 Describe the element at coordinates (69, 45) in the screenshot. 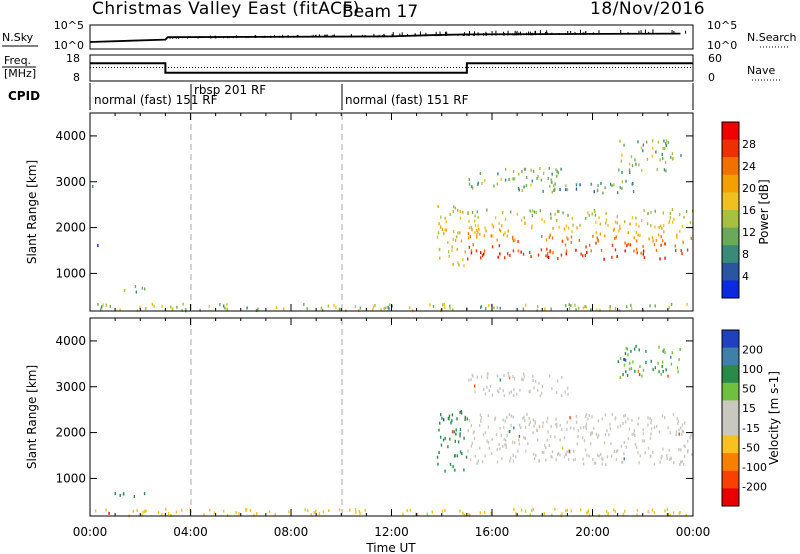

I see `nsky-left-tick-bottom: 10^0` at that location.